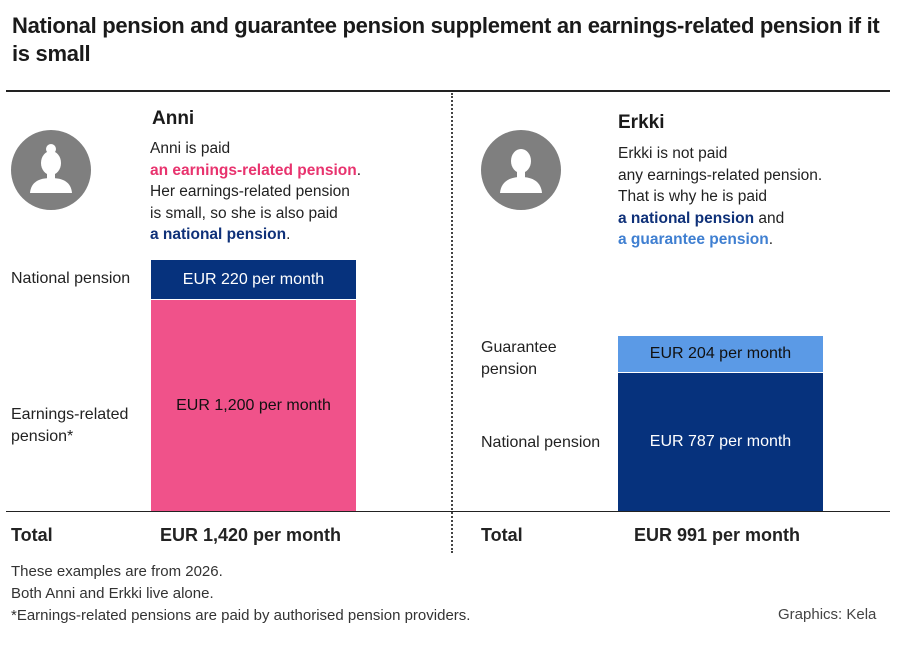 The width and height of the screenshot is (900, 645). I want to click on erkki-guarantee-label: Guarantee pension, so click(519, 358).